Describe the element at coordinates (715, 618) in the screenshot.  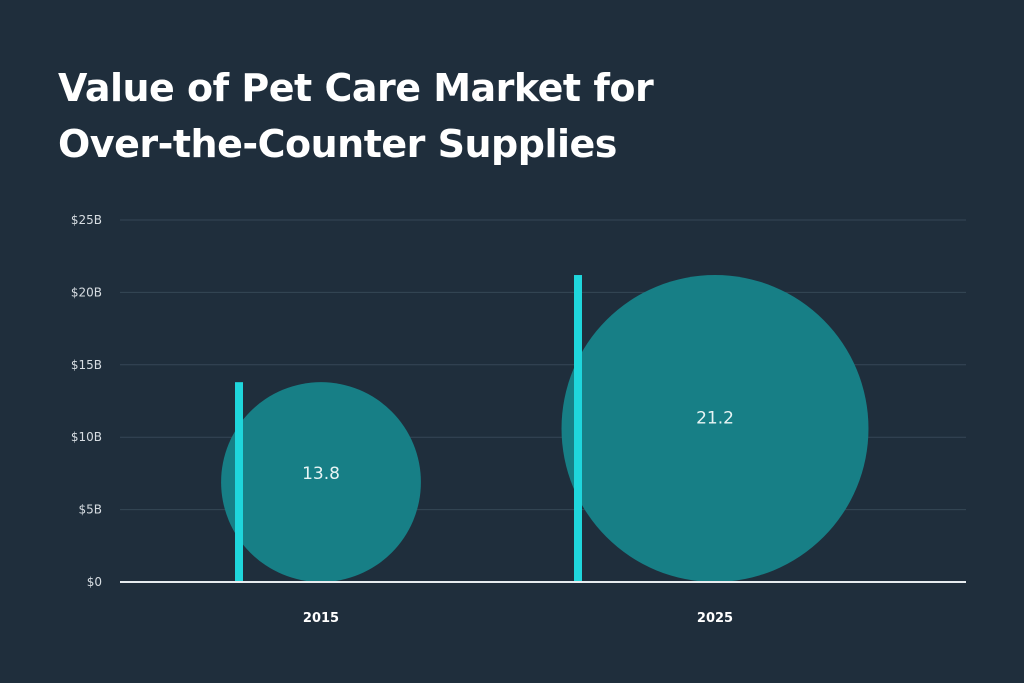
I see `x-tick-label-2025: 2025` at that location.